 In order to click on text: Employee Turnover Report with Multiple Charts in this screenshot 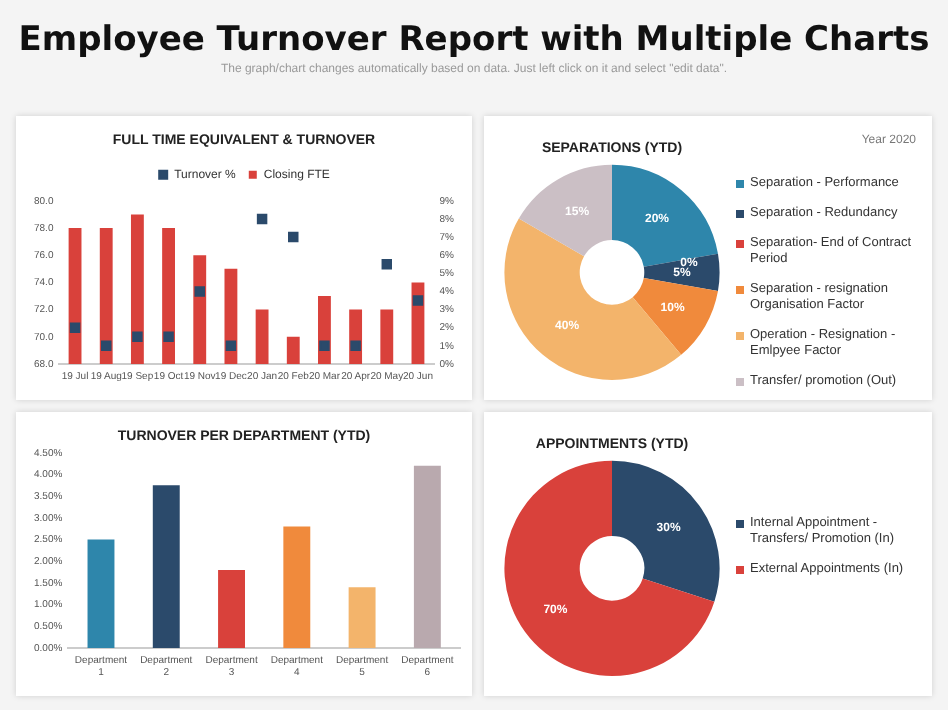, I will do `click(474, 40)`.